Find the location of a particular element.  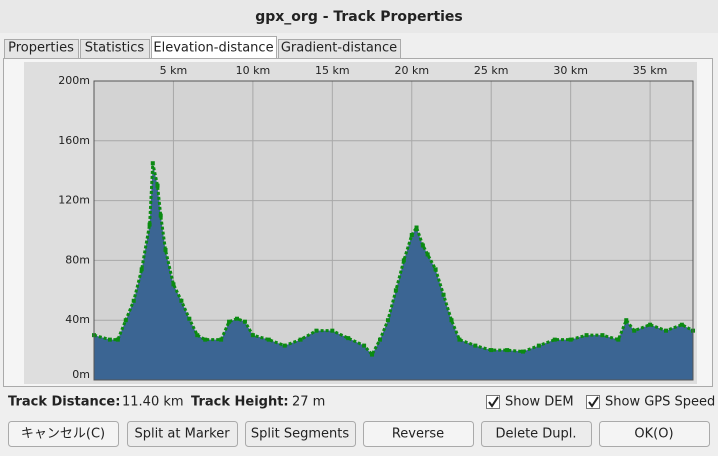

button-label: Delete Dupl. is located at coordinates (535, 434).